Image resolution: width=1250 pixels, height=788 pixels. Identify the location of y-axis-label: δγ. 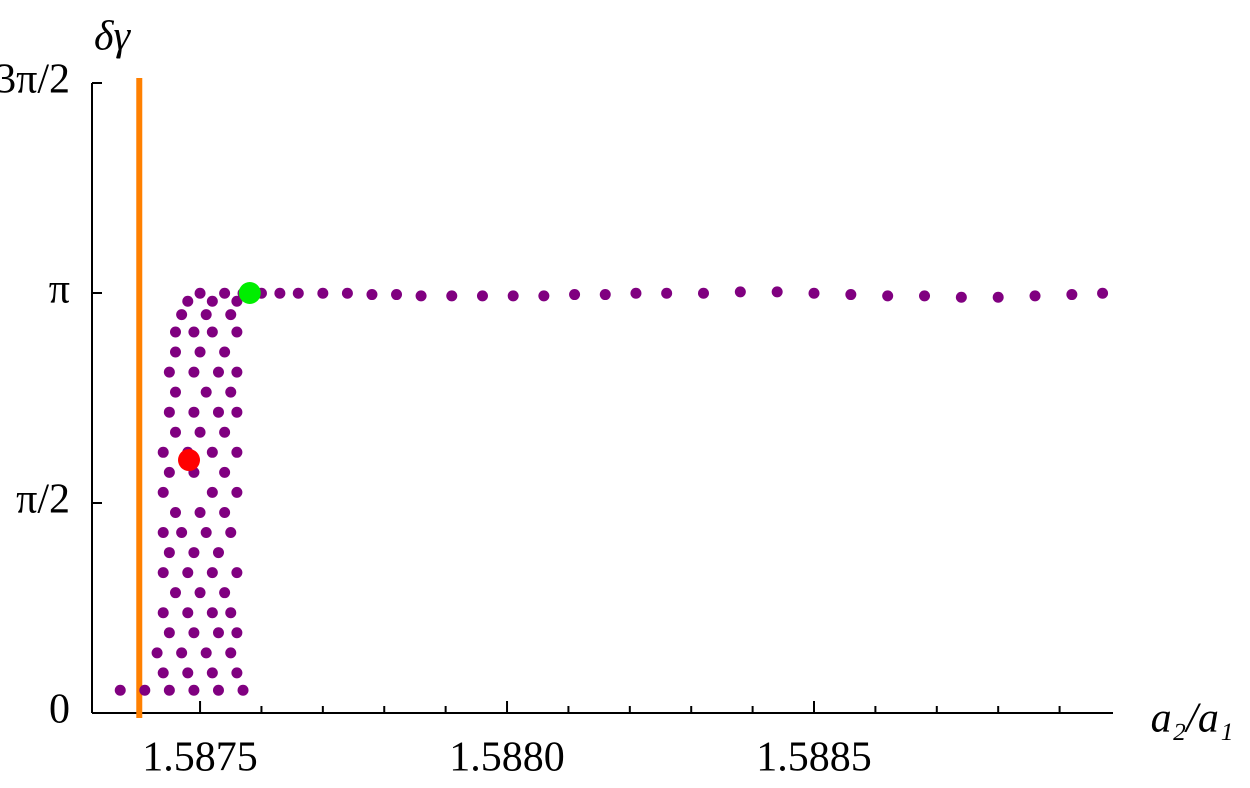
(113, 37).